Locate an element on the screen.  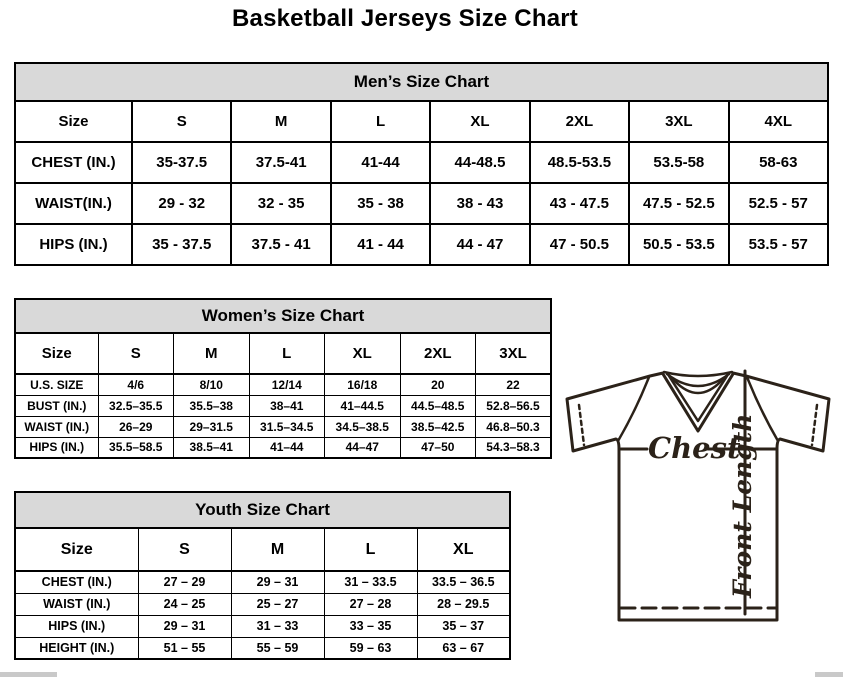
mens-row-label-waist: WAIST(IN.) is located at coordinates (73, 203).